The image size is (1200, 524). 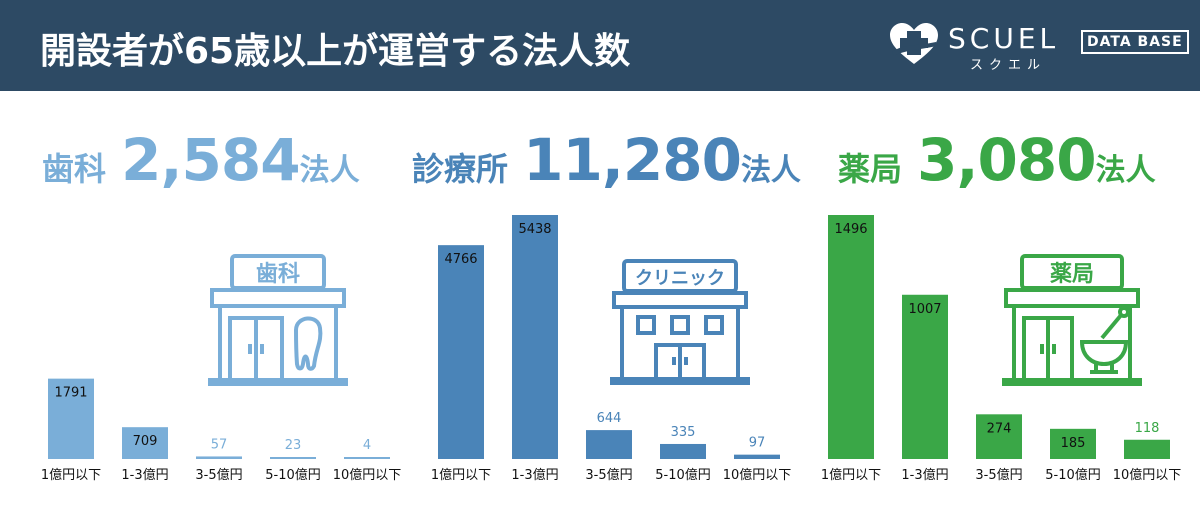 What do you see at coordinates (367, 475) in the screenshot?
I see `dental-category-label-5: 10億円以下` at bounding box center [367, 475].